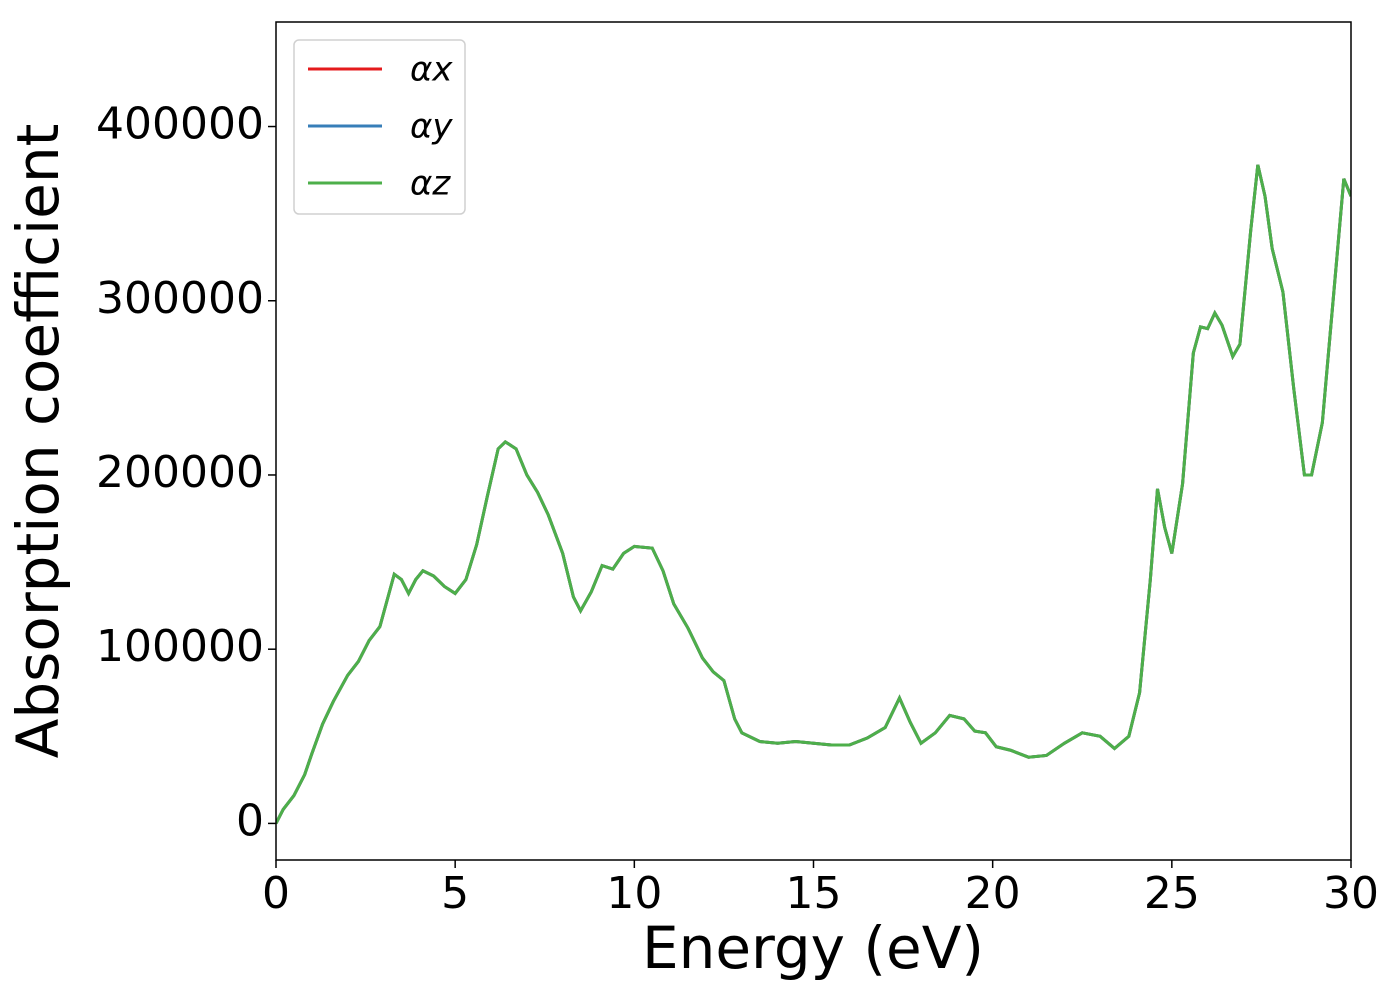 The width and height of the screenshot is (1400, 1000). What do you see at coordinates (1172, 893) in the screenshot?
I see `x-tick-label: 25` at bounding box center [1172, 893].